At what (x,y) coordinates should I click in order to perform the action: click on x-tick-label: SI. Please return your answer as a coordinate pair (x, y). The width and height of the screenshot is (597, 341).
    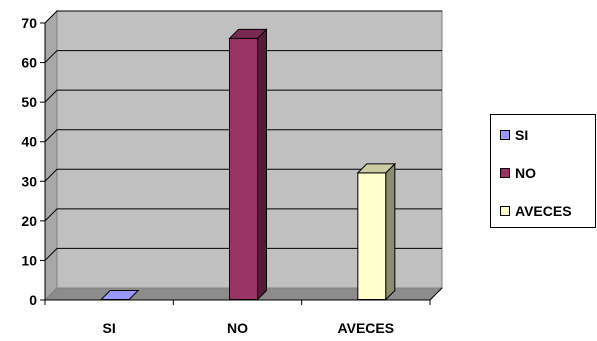
    Looking at the image, I should click on (109, 328).